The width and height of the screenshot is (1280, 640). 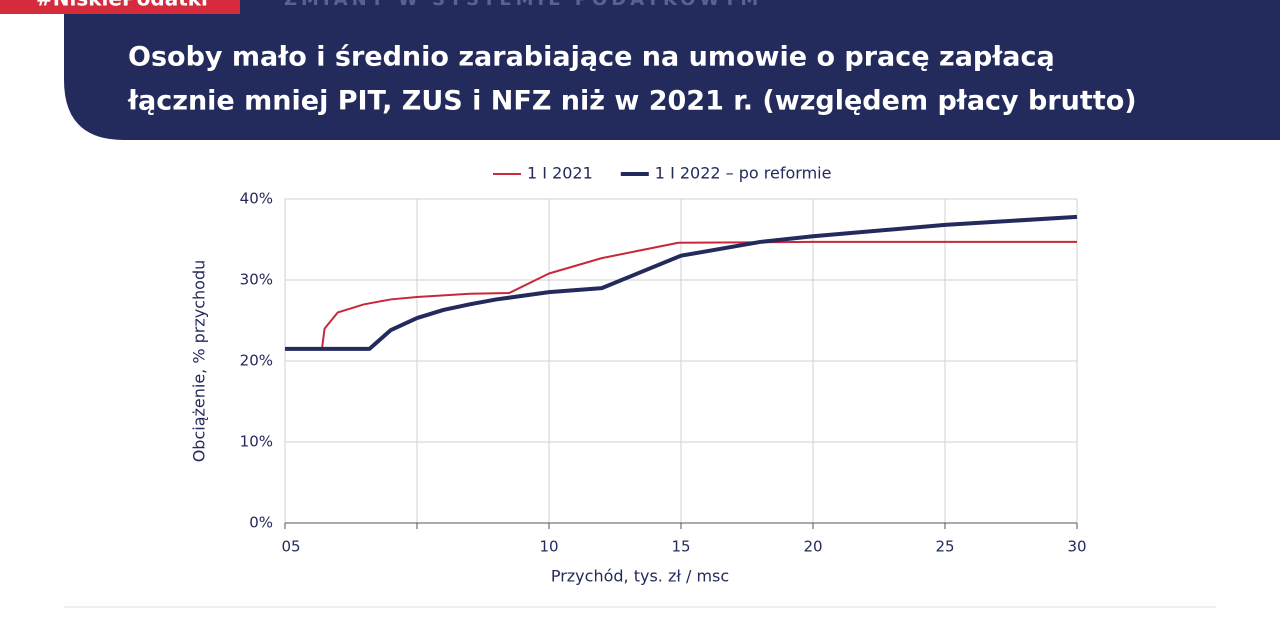 I want to click on legend-label: 1 I 2022 – po reformie, so click(x=743, y=173).